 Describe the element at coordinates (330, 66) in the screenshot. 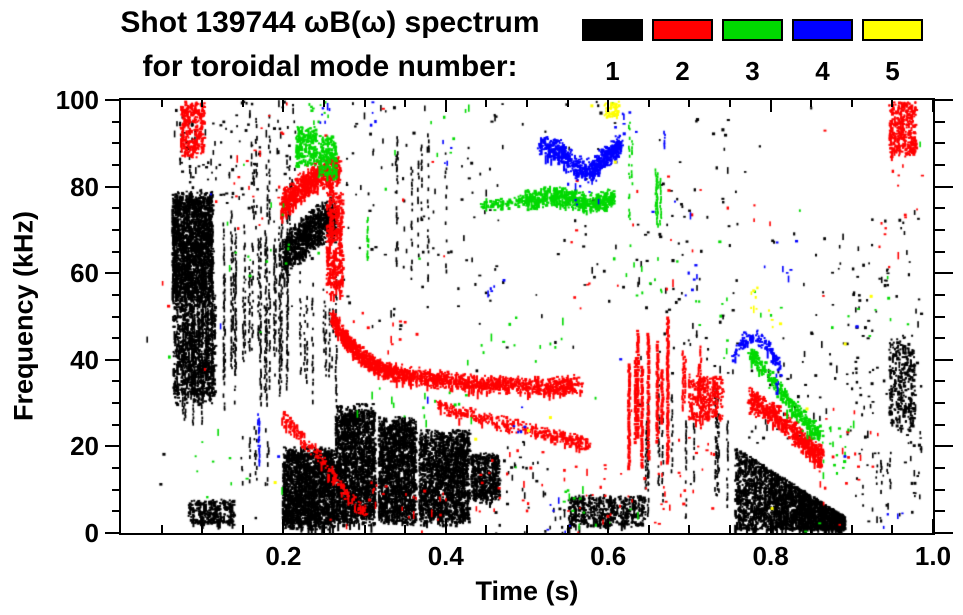

I see `page-subtitle: for toroidal mode number:` at that location.